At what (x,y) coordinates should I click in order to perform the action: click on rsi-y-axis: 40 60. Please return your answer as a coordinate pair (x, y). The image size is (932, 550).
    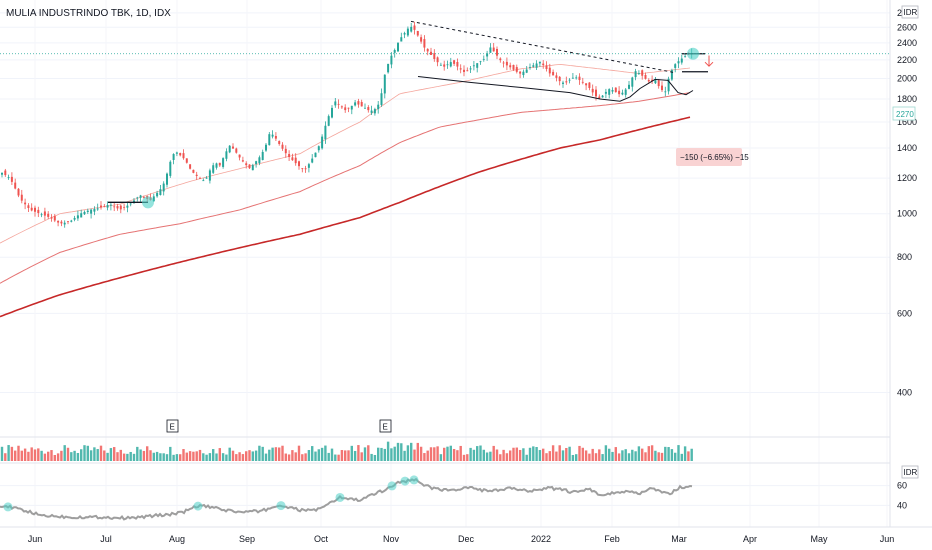
    Looking at the image, I should click on (902, 496).